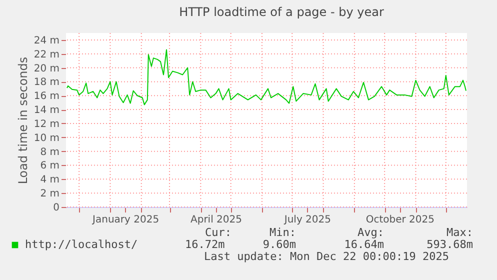 This screenshot has width=497, height=280. Describe the element at coordinates (47, 40) in the screenshot. I see `y-tick-label: 24 m` at that location.